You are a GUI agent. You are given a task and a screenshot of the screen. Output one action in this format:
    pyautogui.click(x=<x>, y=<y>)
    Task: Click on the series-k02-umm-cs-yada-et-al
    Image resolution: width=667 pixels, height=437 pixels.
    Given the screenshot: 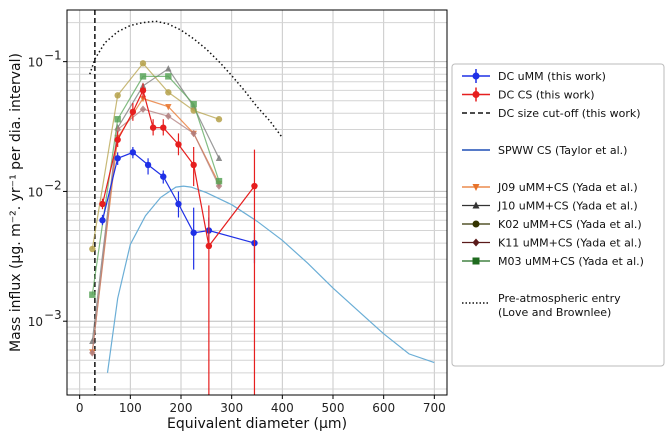 What is the action you would take?
    pyautogui.click(x=156, y=156)
    